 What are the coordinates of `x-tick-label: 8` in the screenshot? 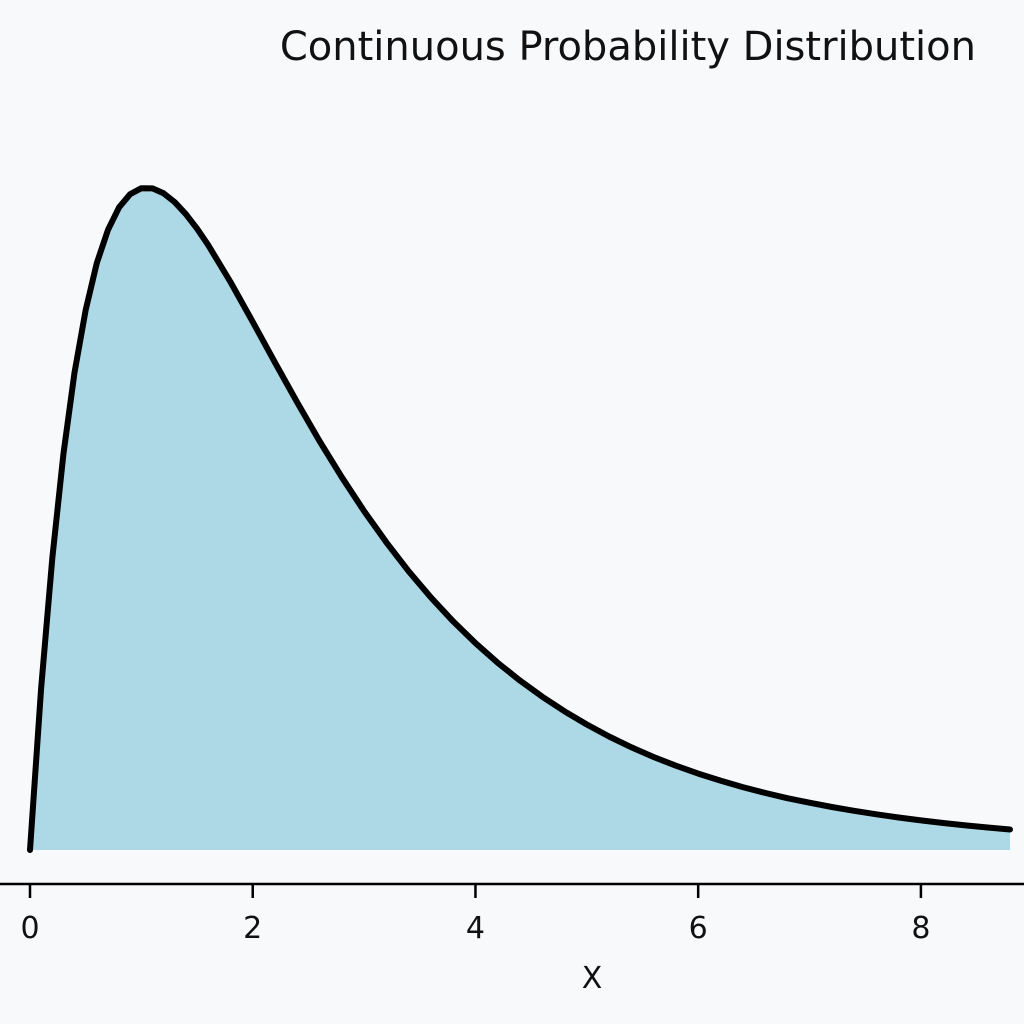 It's located at (920, 928).